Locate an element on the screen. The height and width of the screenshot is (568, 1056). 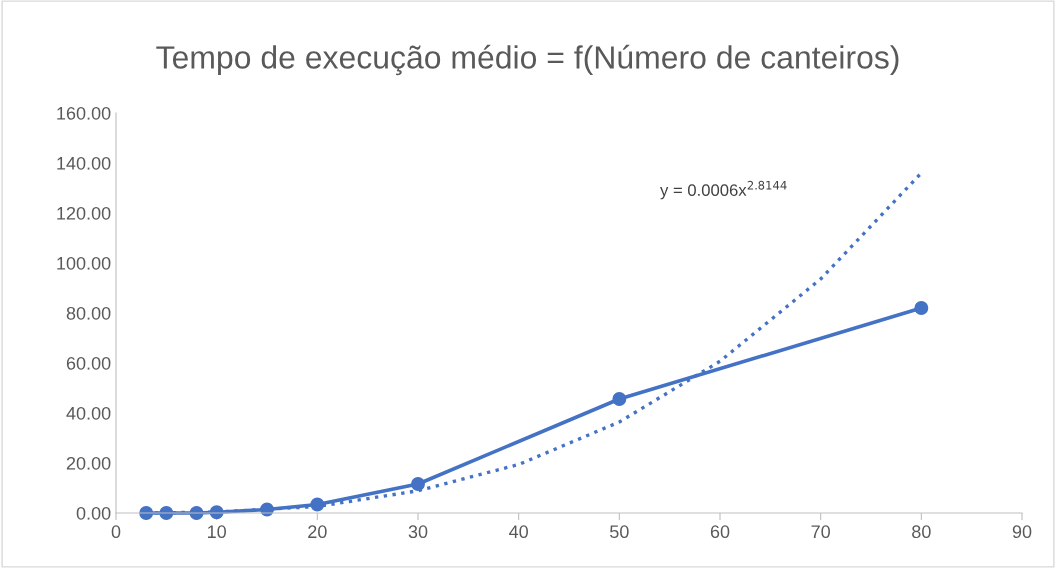
y-tick-label: 0.00 is located at coordinates (93, 513).